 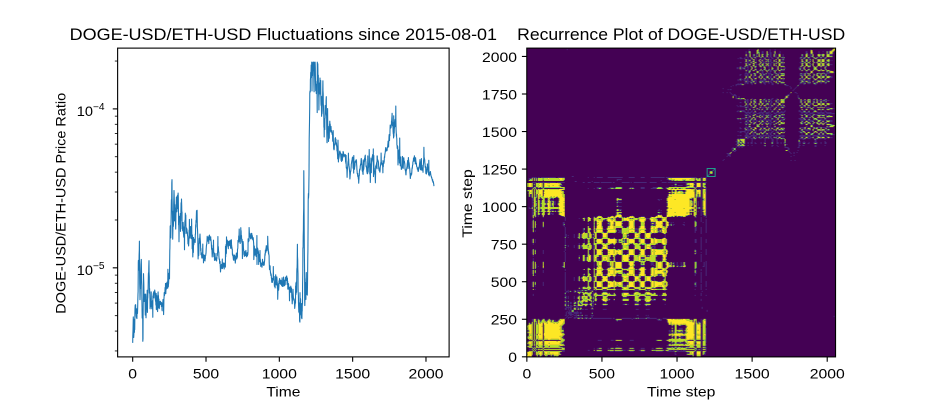 I want to click on svg-text: 1250, so click(x=499, y=169).